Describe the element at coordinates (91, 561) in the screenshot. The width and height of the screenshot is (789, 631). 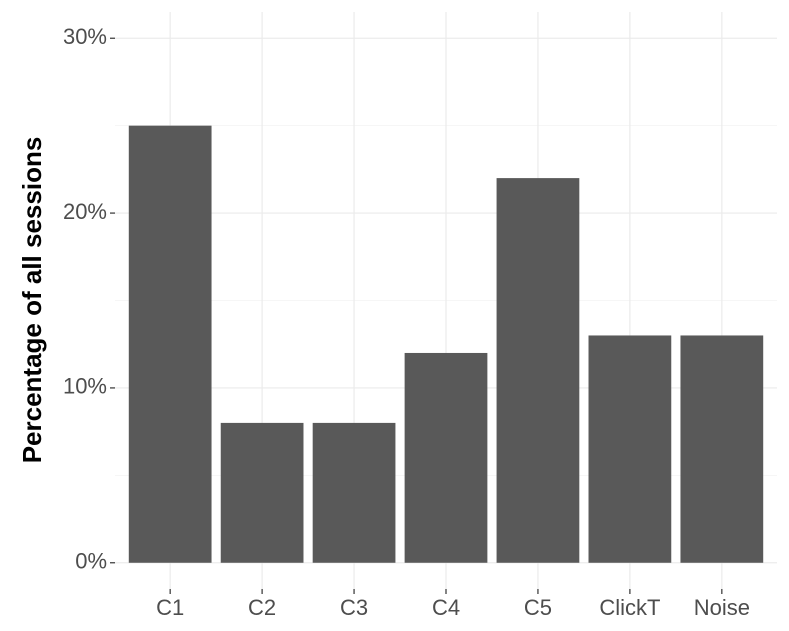
I see `y-tick-label: 0%` at that location.